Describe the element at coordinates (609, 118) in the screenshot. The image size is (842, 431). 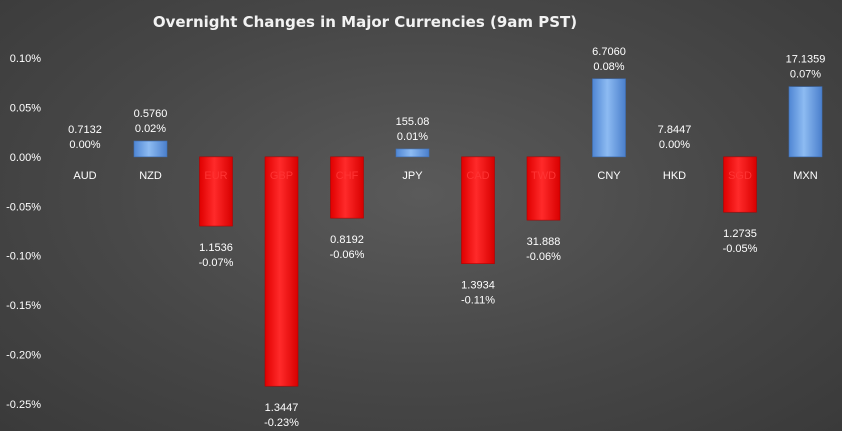
I see `bar-cny` at that location.